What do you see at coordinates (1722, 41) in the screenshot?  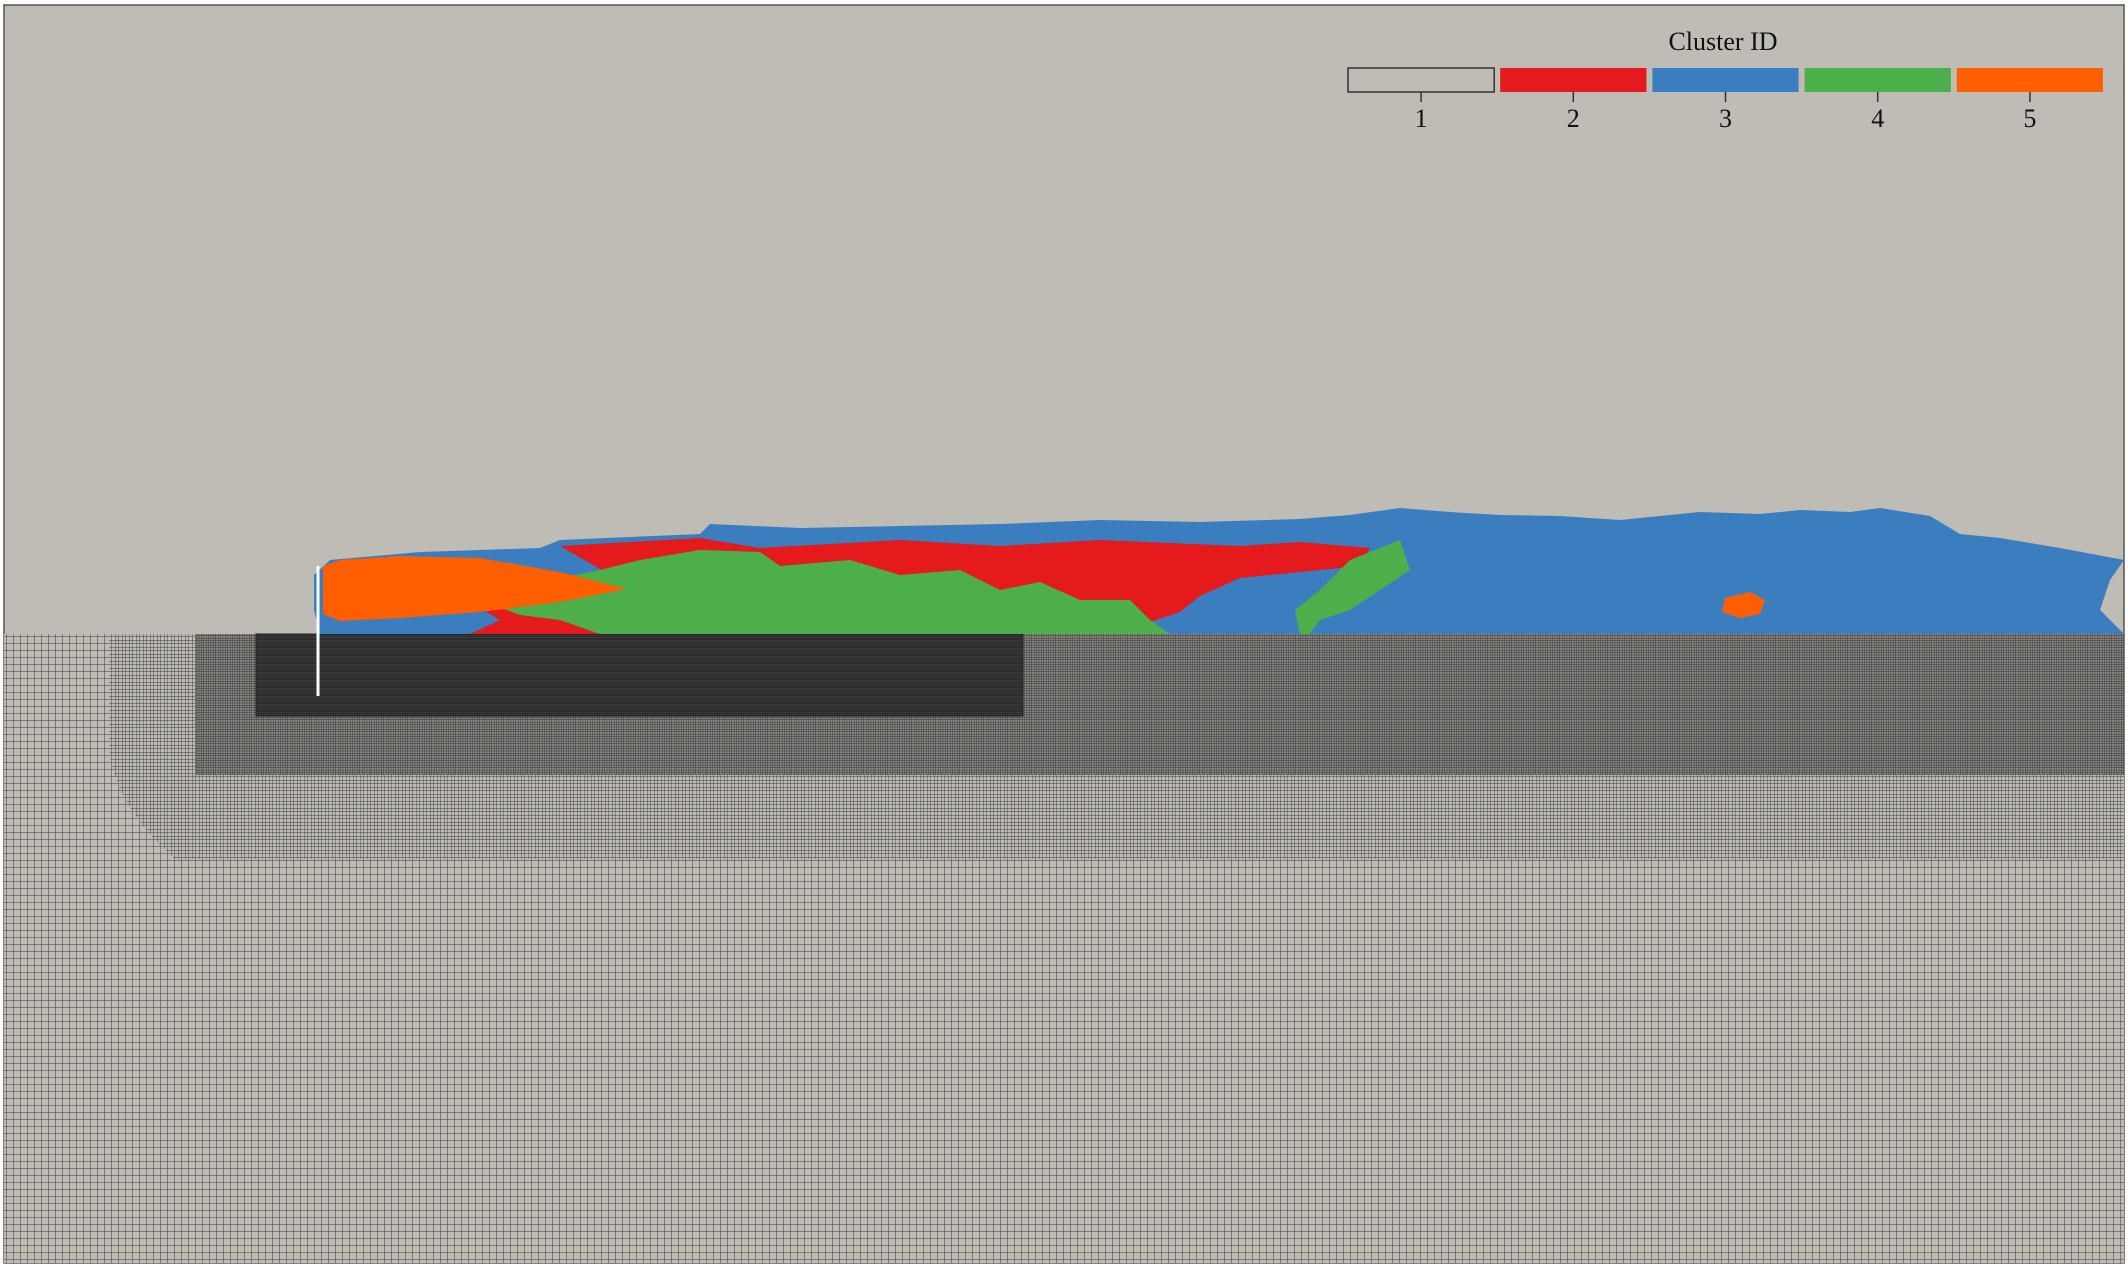 I see `legend-title: Cluster ID` at bounding box center [1722, 41].